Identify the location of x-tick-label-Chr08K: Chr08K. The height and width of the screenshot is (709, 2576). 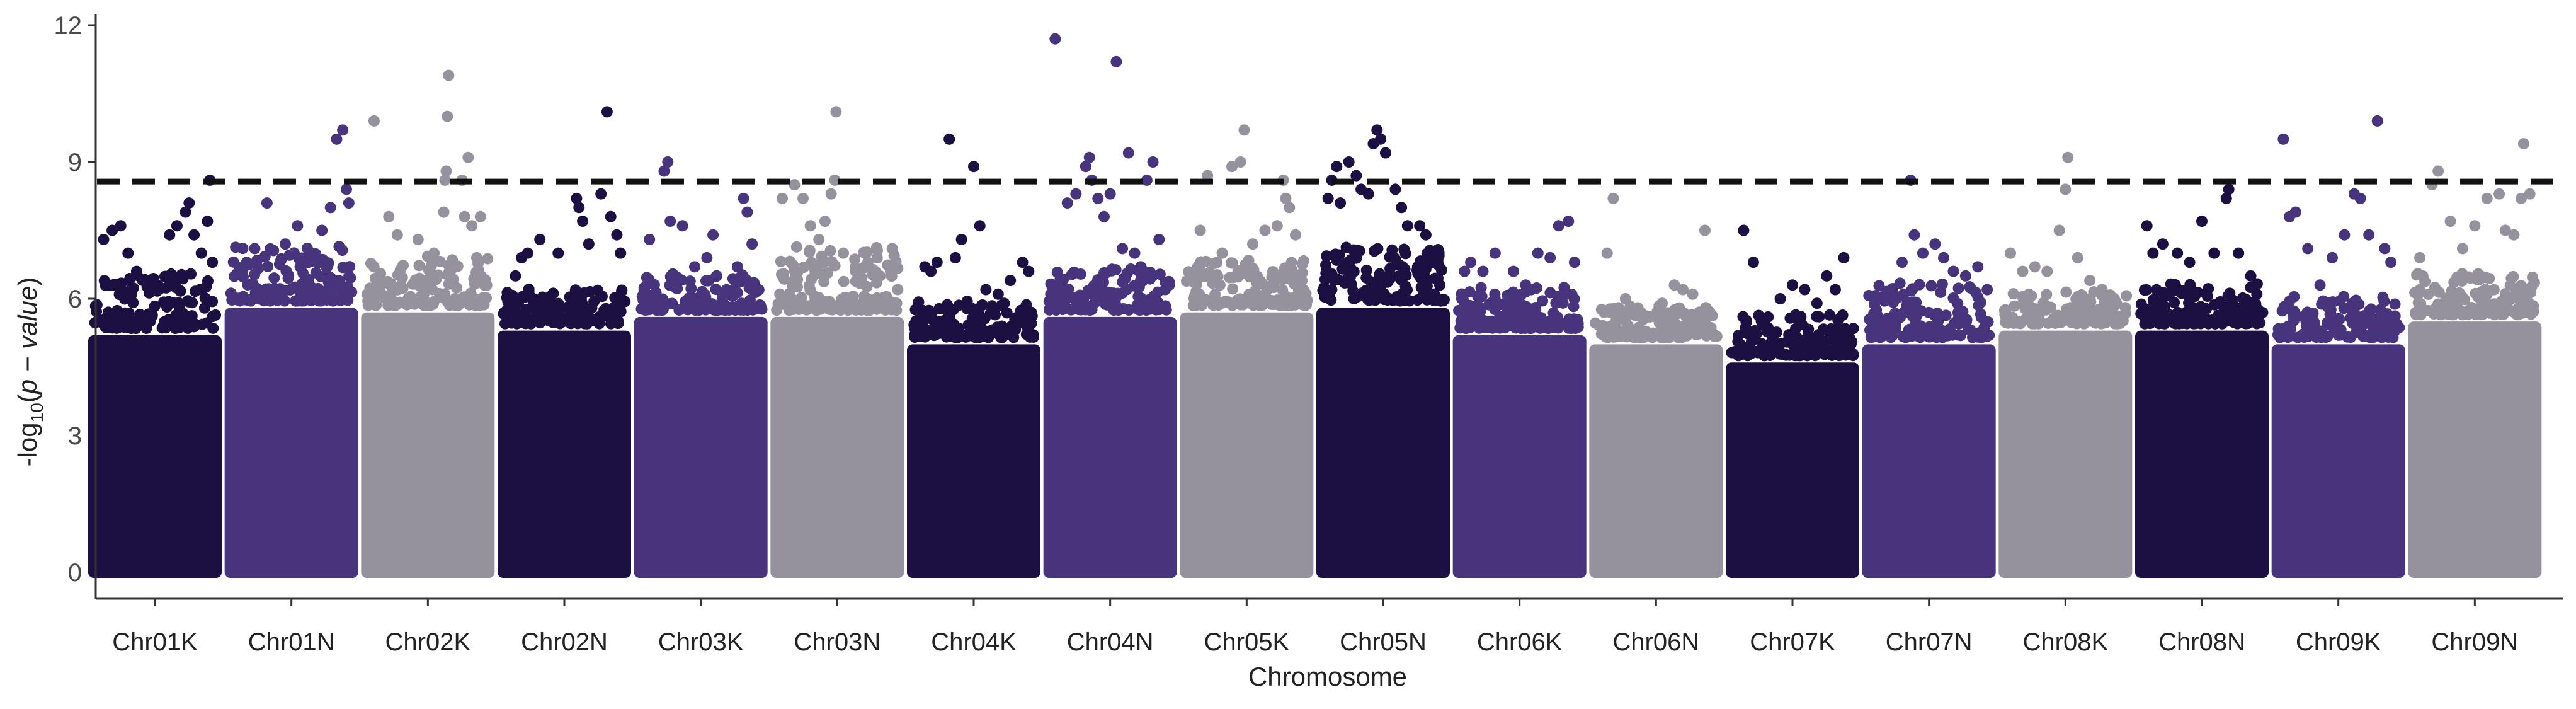
(2066, 642).